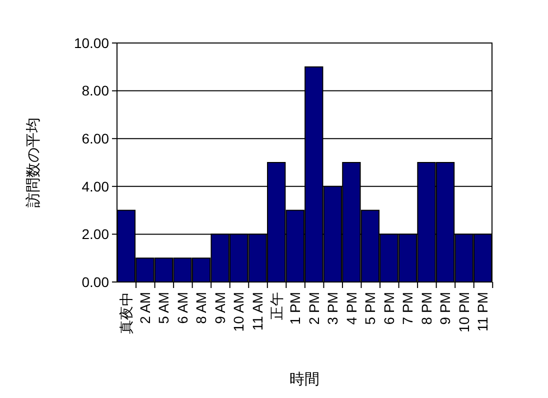  What do you see at coordinates (96, 282) in the screenshot?
I see `y-tick-label: 0.00` at bounding box center [96, 282].